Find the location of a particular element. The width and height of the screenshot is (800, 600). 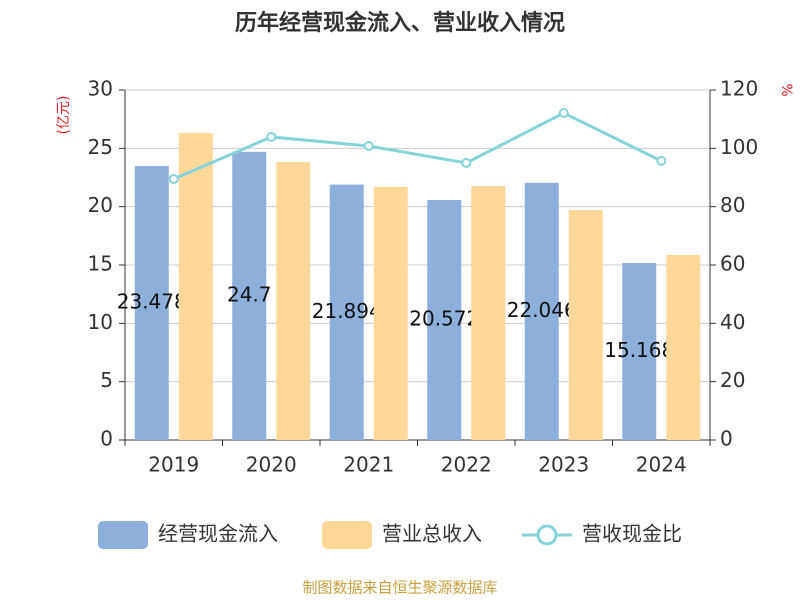

x-tick-label: 2023 is located at coordinates (563, 465).